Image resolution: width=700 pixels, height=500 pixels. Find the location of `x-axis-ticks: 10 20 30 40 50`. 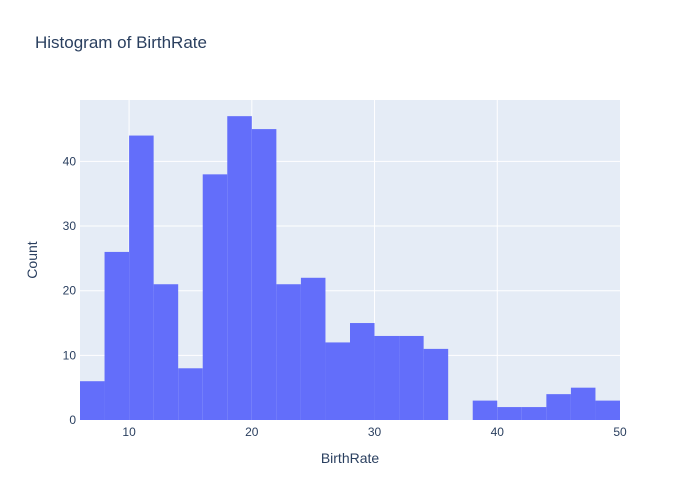

x-axis-ticks: 10 20 30 40 50 is located at coordinates (374, 432).